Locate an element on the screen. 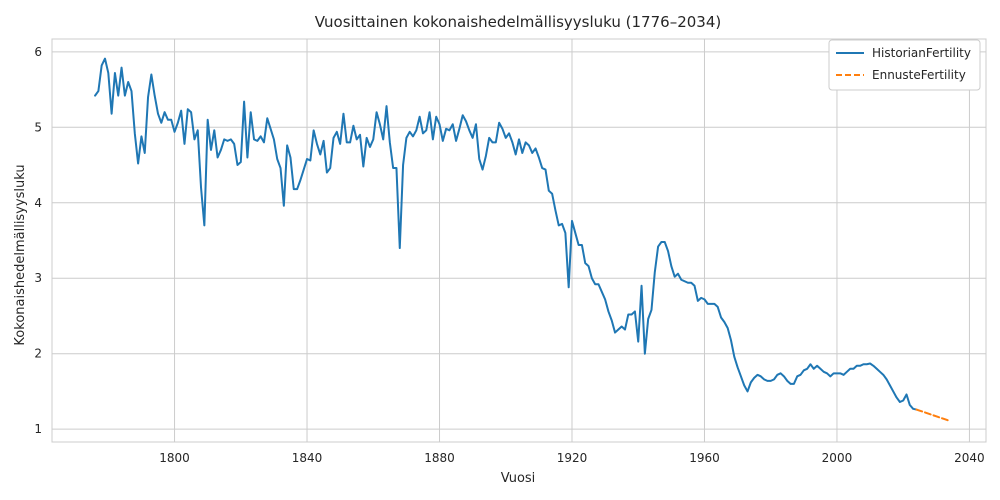 The width and height of the screenshot is (1000, 500). legend-label-ennuste: EnnusteFertility is located at coordinates (919, 75).